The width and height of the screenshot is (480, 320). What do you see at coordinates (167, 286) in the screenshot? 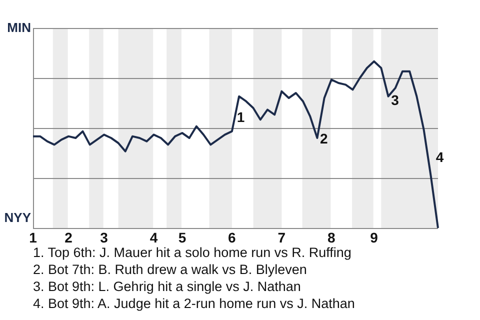
I see `text: 3. Bot 9th: L. Gehrig hit a single vs J. Nathan` at bounding box center [167, 286].